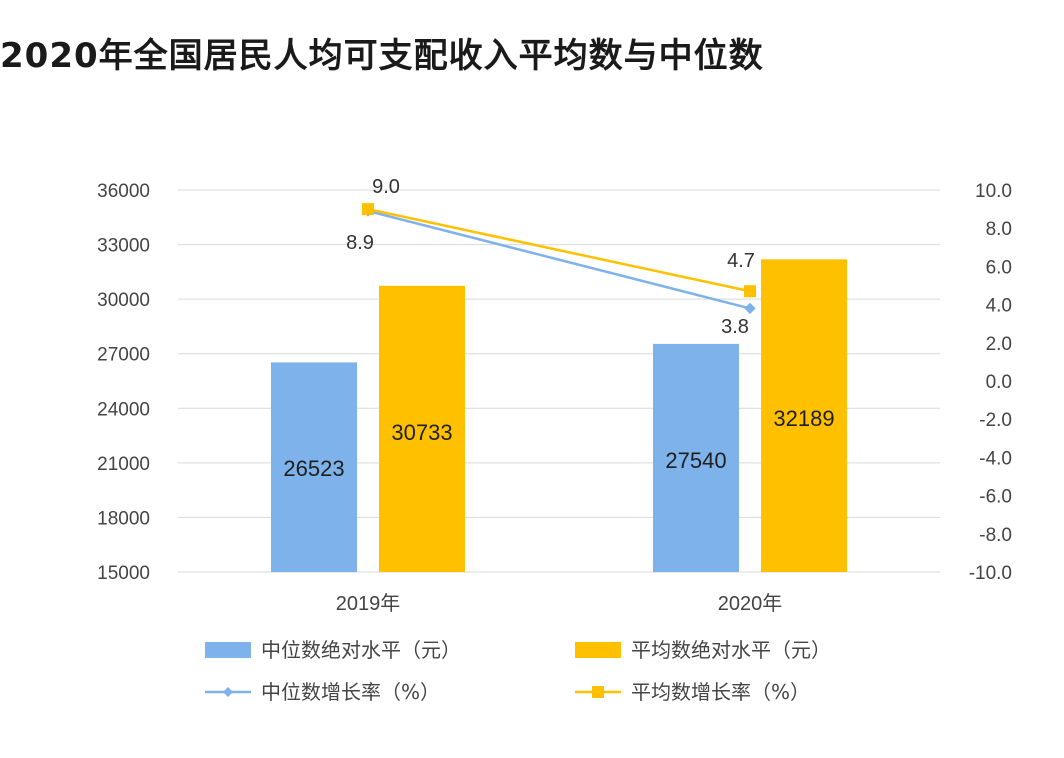 The width and height of the screenshot is (1064, 758). Describe the element at coordinates (123, 382) in the screenshot. I see `left-axis-ticks: 15000 18000 21000 24000 27000 30000 33000 36000` at that location.